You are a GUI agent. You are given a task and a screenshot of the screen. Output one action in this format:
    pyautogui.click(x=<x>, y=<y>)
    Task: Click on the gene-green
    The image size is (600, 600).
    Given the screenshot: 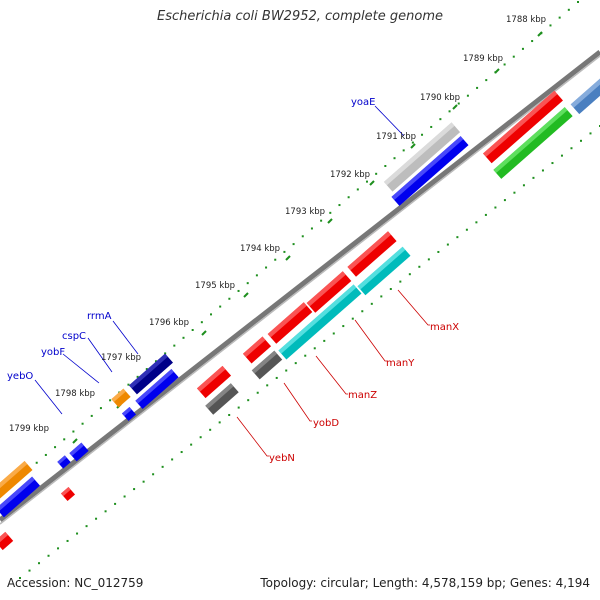 What is the action you would take?
    pyautogui.click(x=533, y=143)
    